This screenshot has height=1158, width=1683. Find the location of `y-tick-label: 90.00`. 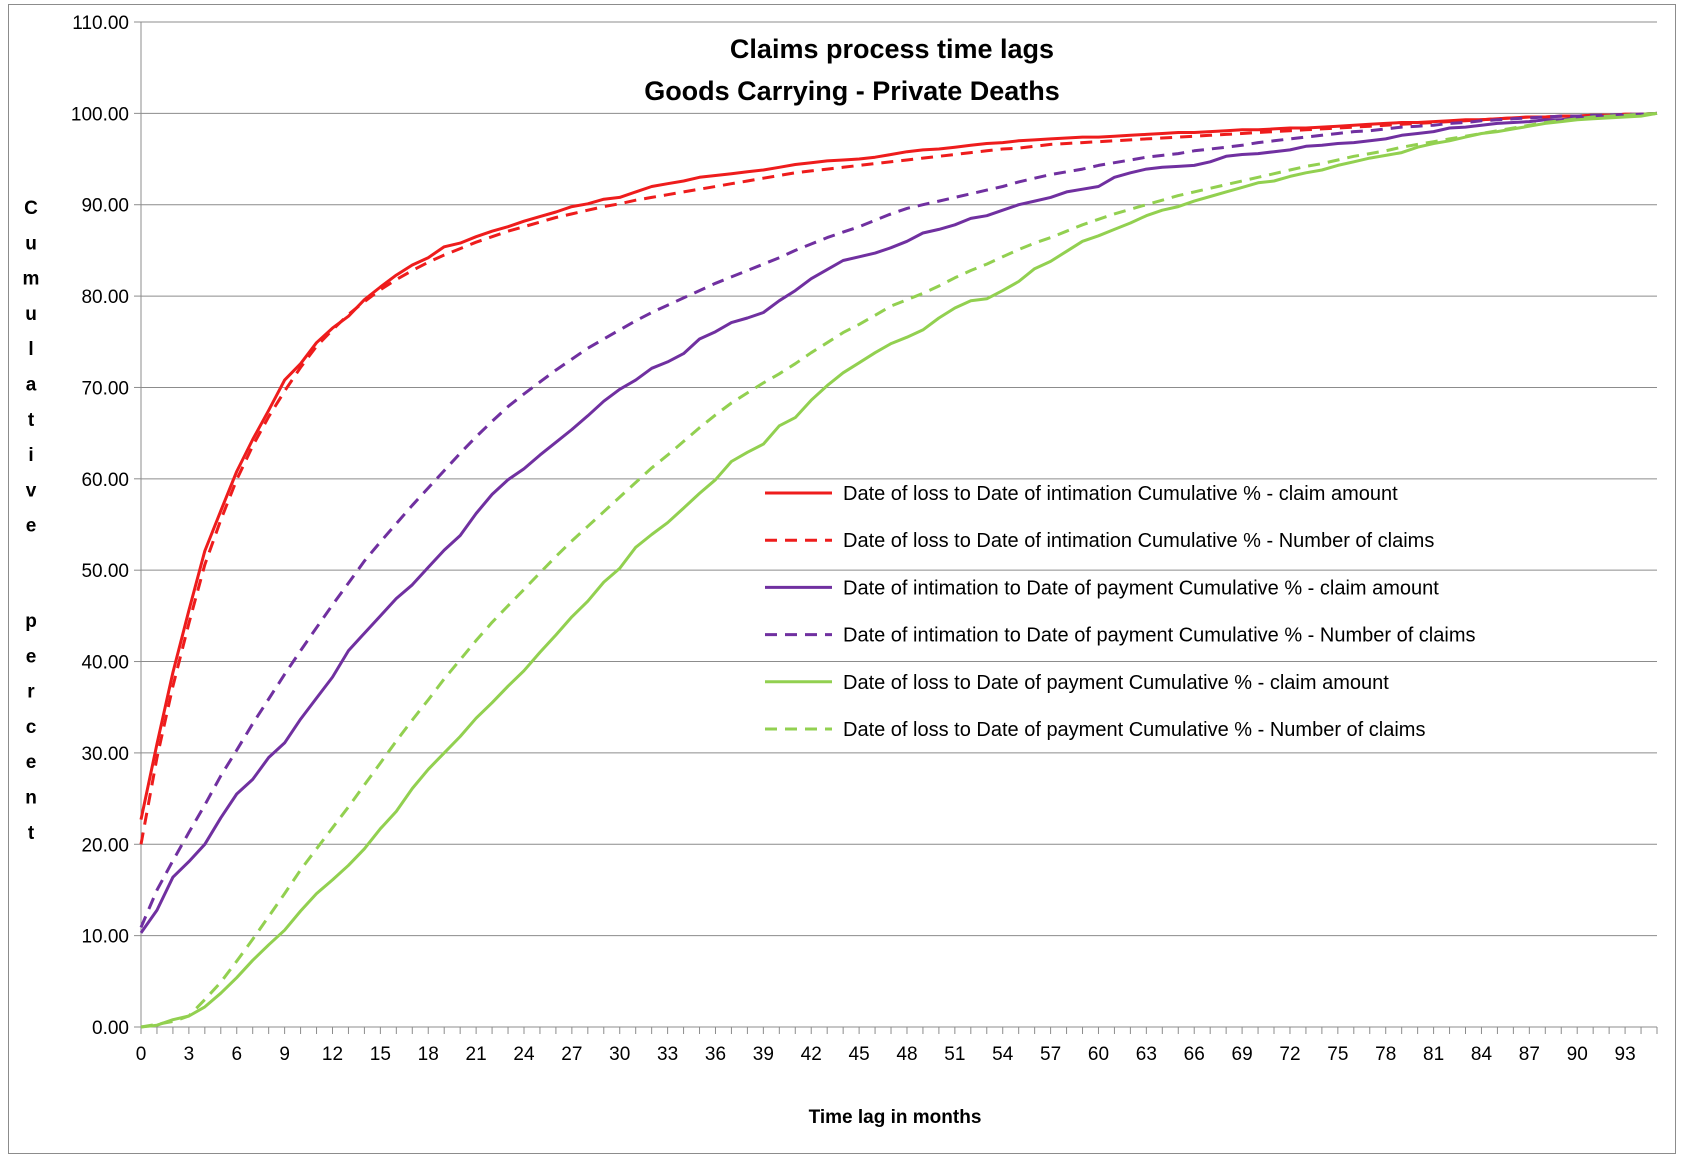

y-tick-label: 90.00 is located at coordinates (105, 206).